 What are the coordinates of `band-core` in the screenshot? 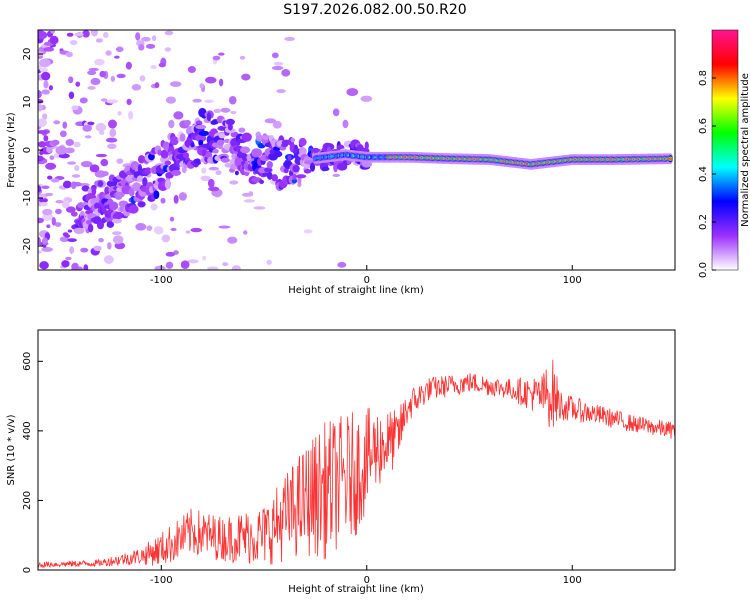 It's located at (670, 159).